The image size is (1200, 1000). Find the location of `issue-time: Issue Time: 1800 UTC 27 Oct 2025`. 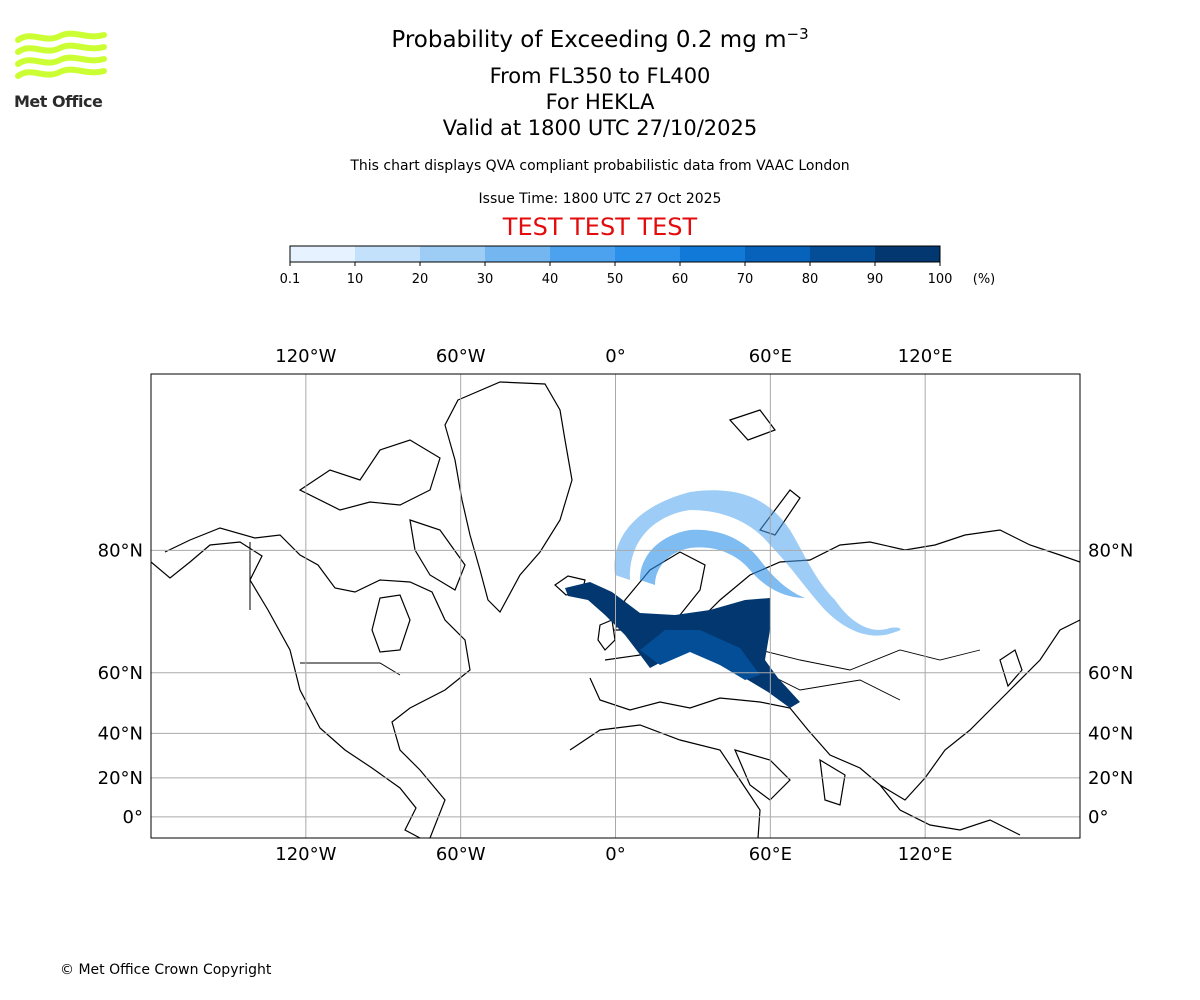

issue-time: Issue Time: 1800 UTC 27 Oct 2025 is located at coordinates (600, 199).